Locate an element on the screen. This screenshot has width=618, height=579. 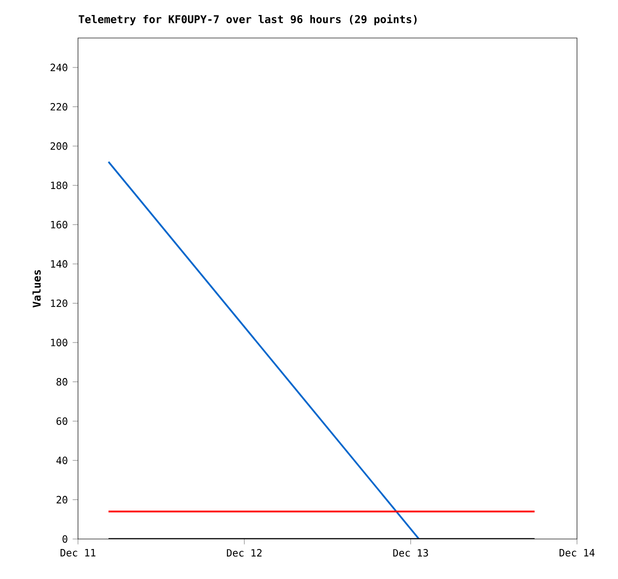
y-tick-label: 120 is located at coordinates (59, 303).